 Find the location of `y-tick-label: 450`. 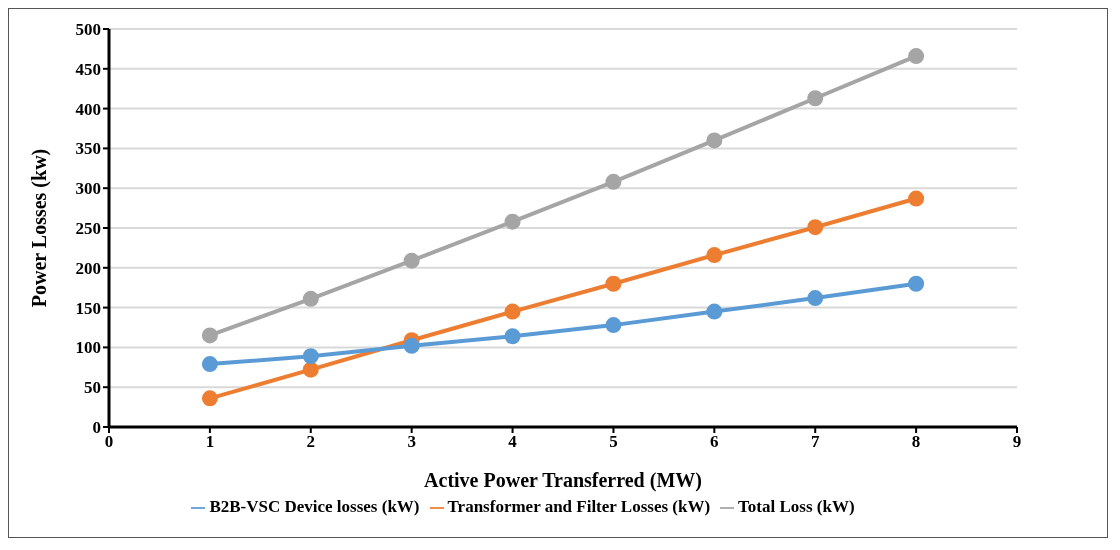

y-tick-label: 450 is located at coordinates (88, 69).